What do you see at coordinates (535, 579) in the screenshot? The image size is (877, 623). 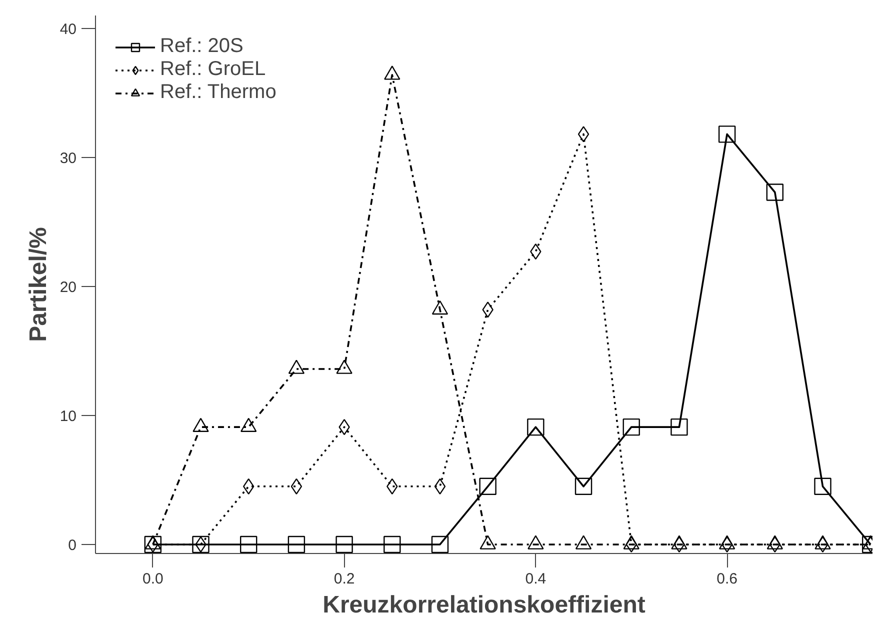 I see `x-tick-label: 0.4` at bounding box center [535, 579].